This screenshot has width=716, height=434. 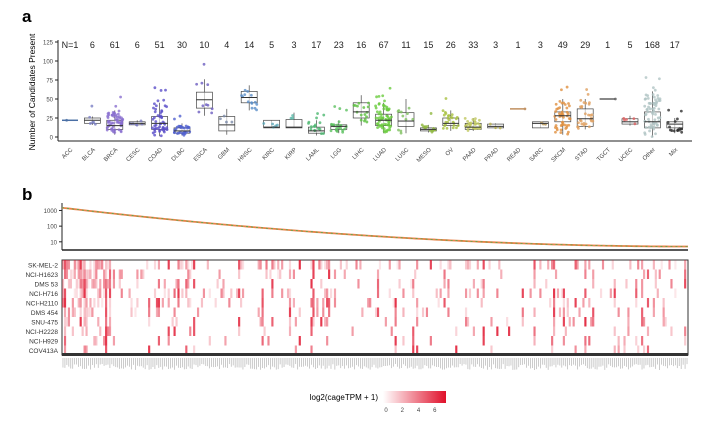 I want to click on x-tick-label: SARC, so click(x=537, y=155).